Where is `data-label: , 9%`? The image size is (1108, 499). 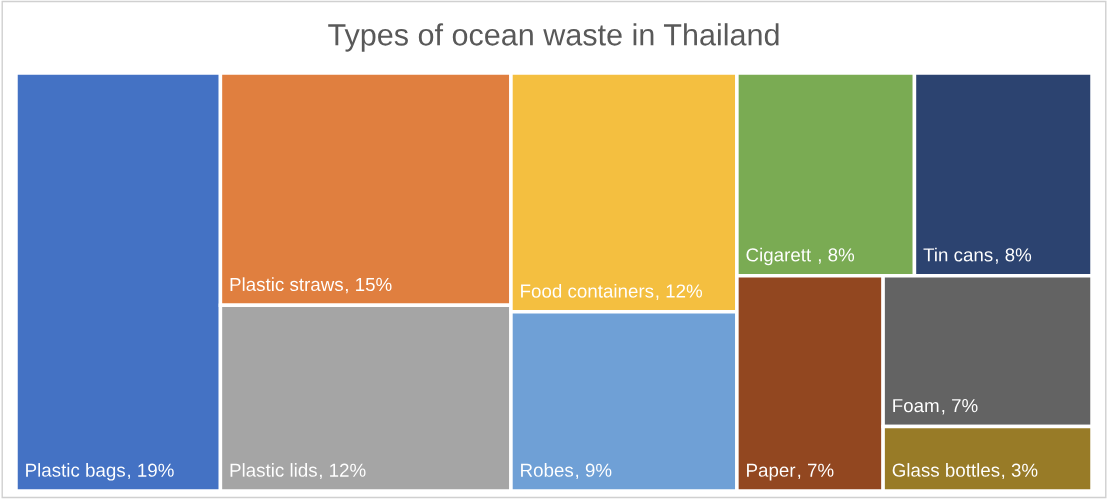 data-label: , 9% is located at coordinates (594, 471).